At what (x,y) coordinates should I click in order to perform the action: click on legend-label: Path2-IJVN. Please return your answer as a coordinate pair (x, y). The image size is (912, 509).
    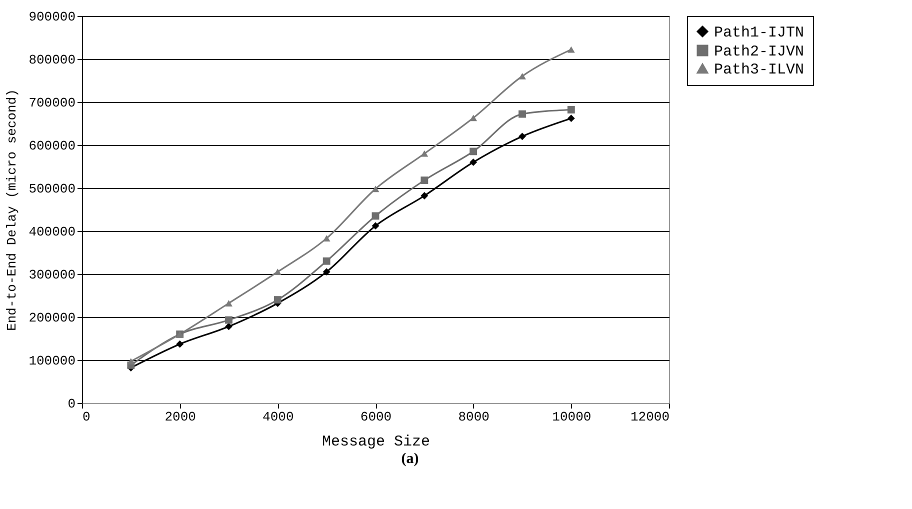
    Looking at the image, I should click on (759, 52).